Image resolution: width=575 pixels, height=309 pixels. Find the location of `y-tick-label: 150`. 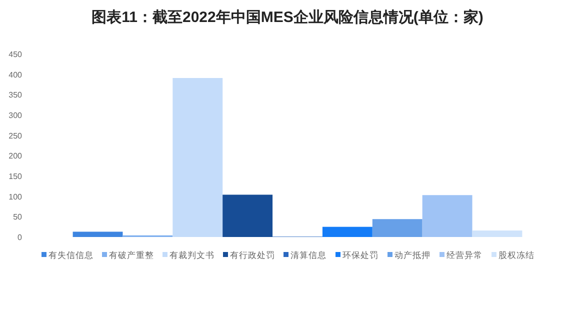

y-tick-label: 150 is located at coordinates (15, 176).